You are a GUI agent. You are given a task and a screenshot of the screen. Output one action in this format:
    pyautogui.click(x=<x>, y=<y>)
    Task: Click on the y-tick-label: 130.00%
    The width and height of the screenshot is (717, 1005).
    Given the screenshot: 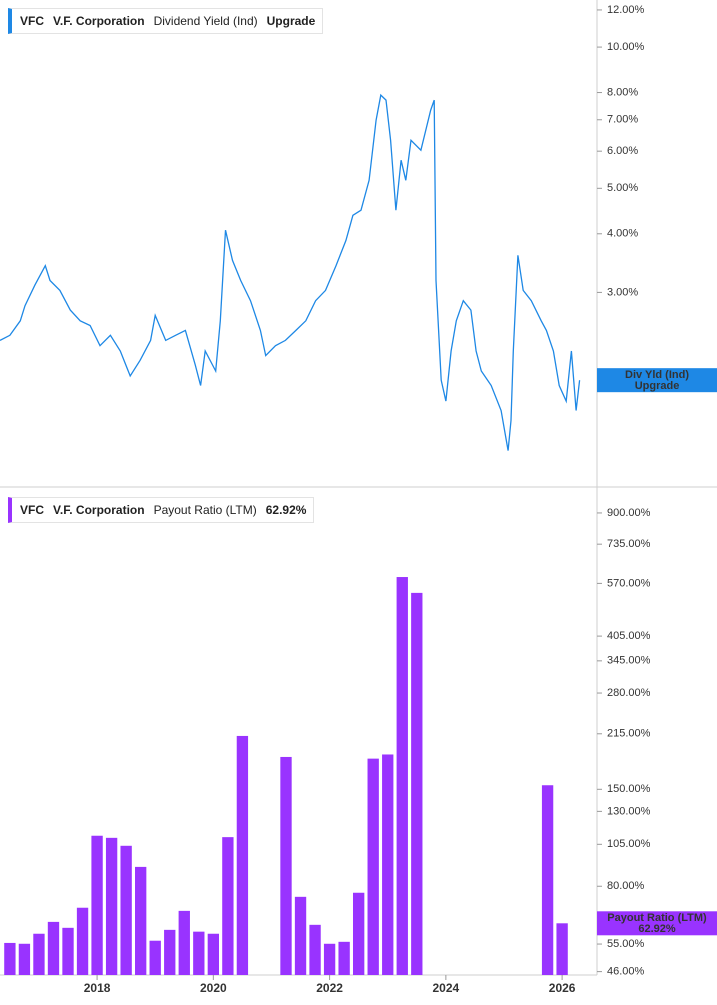 What is the action you would take?
    pyautogui.click(x=629, y=811)
    